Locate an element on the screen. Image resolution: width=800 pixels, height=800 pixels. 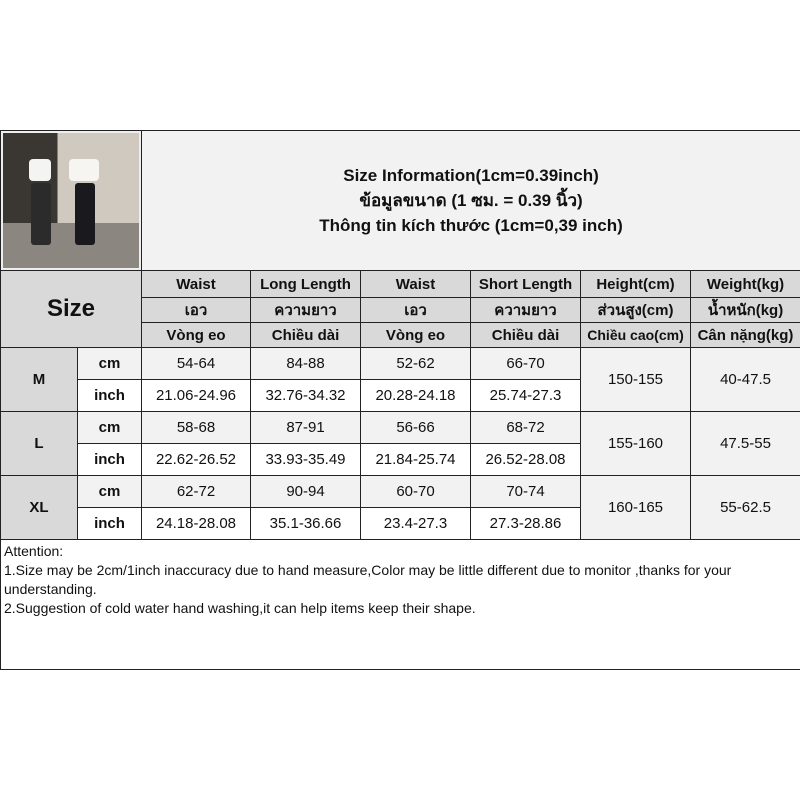
size-label: XL is located at coordinates (39, 507).